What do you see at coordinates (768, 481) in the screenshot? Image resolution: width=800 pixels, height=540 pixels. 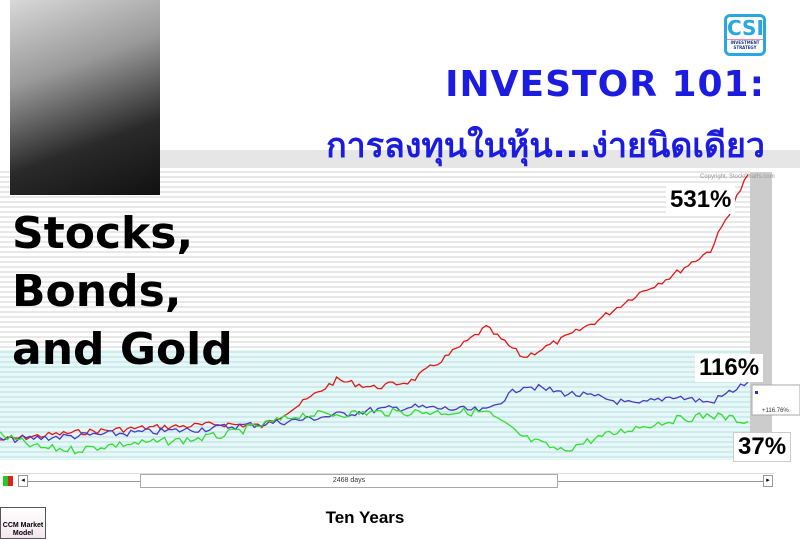 I see `scroll-right-button: ▸` at bounding box center [768, 481].